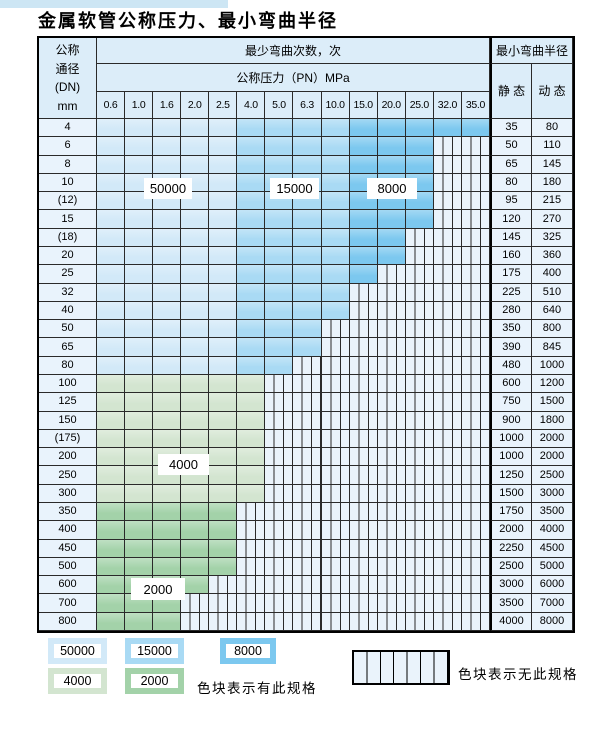 The image size is (600, 743). What do you see at coordinates (510, 91) in the screenshot?
I see `static-header: 静 态` at bounding box center [510, 91].